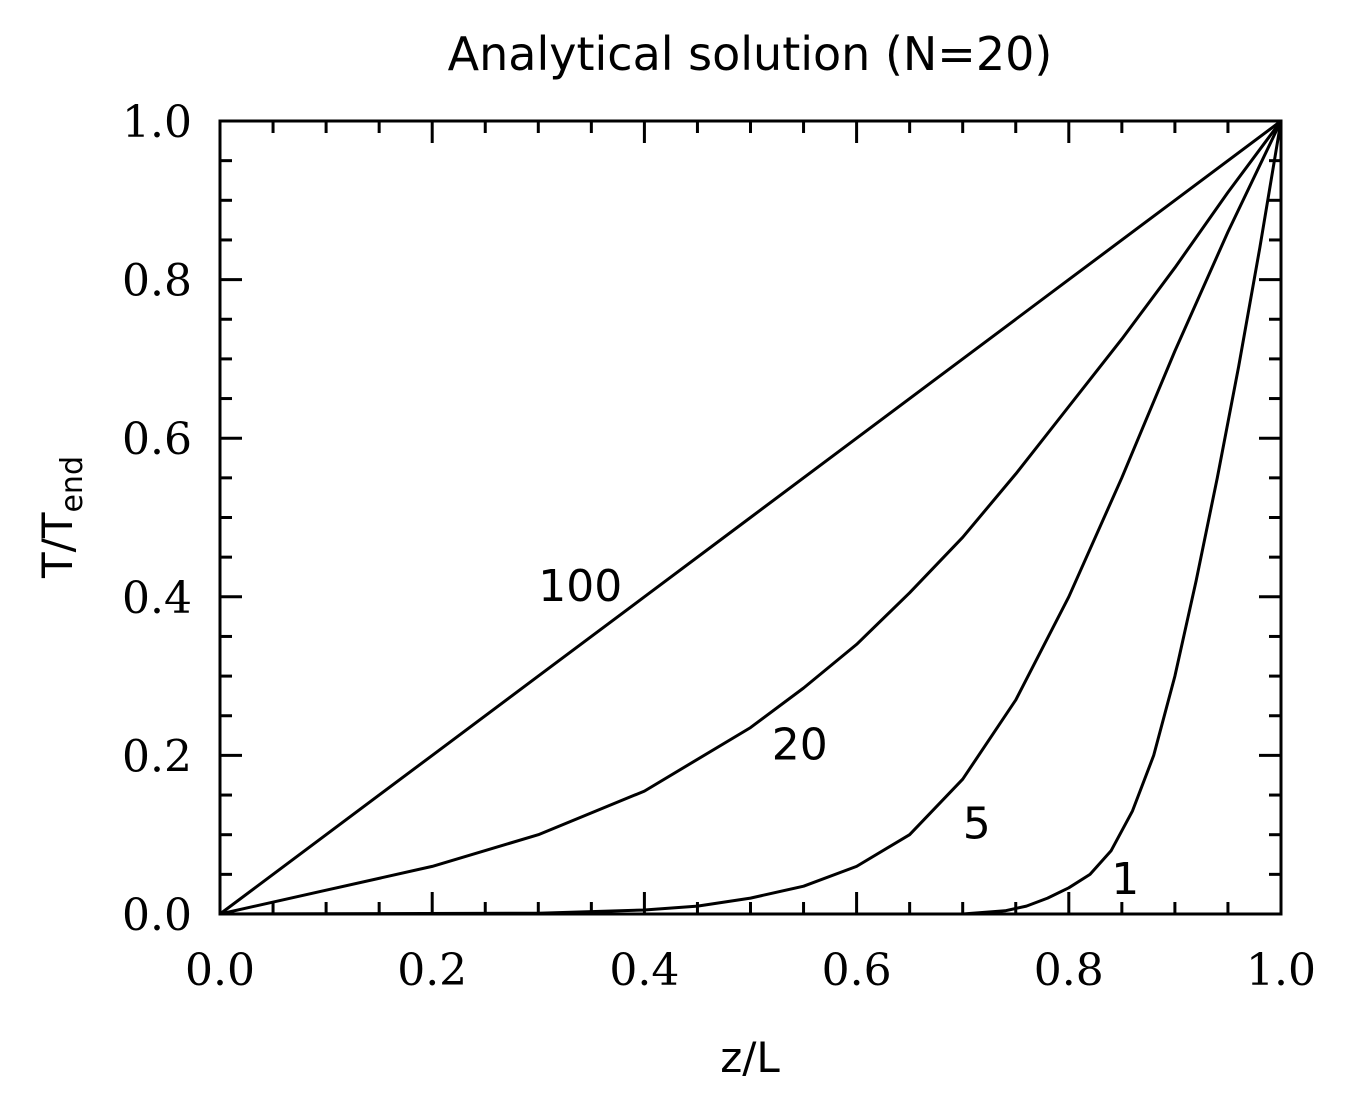  What do you see at coordinates (157, 439) in the screenshot?
I see `y-tick-label: 0.6` at bounding box center [157, 439].